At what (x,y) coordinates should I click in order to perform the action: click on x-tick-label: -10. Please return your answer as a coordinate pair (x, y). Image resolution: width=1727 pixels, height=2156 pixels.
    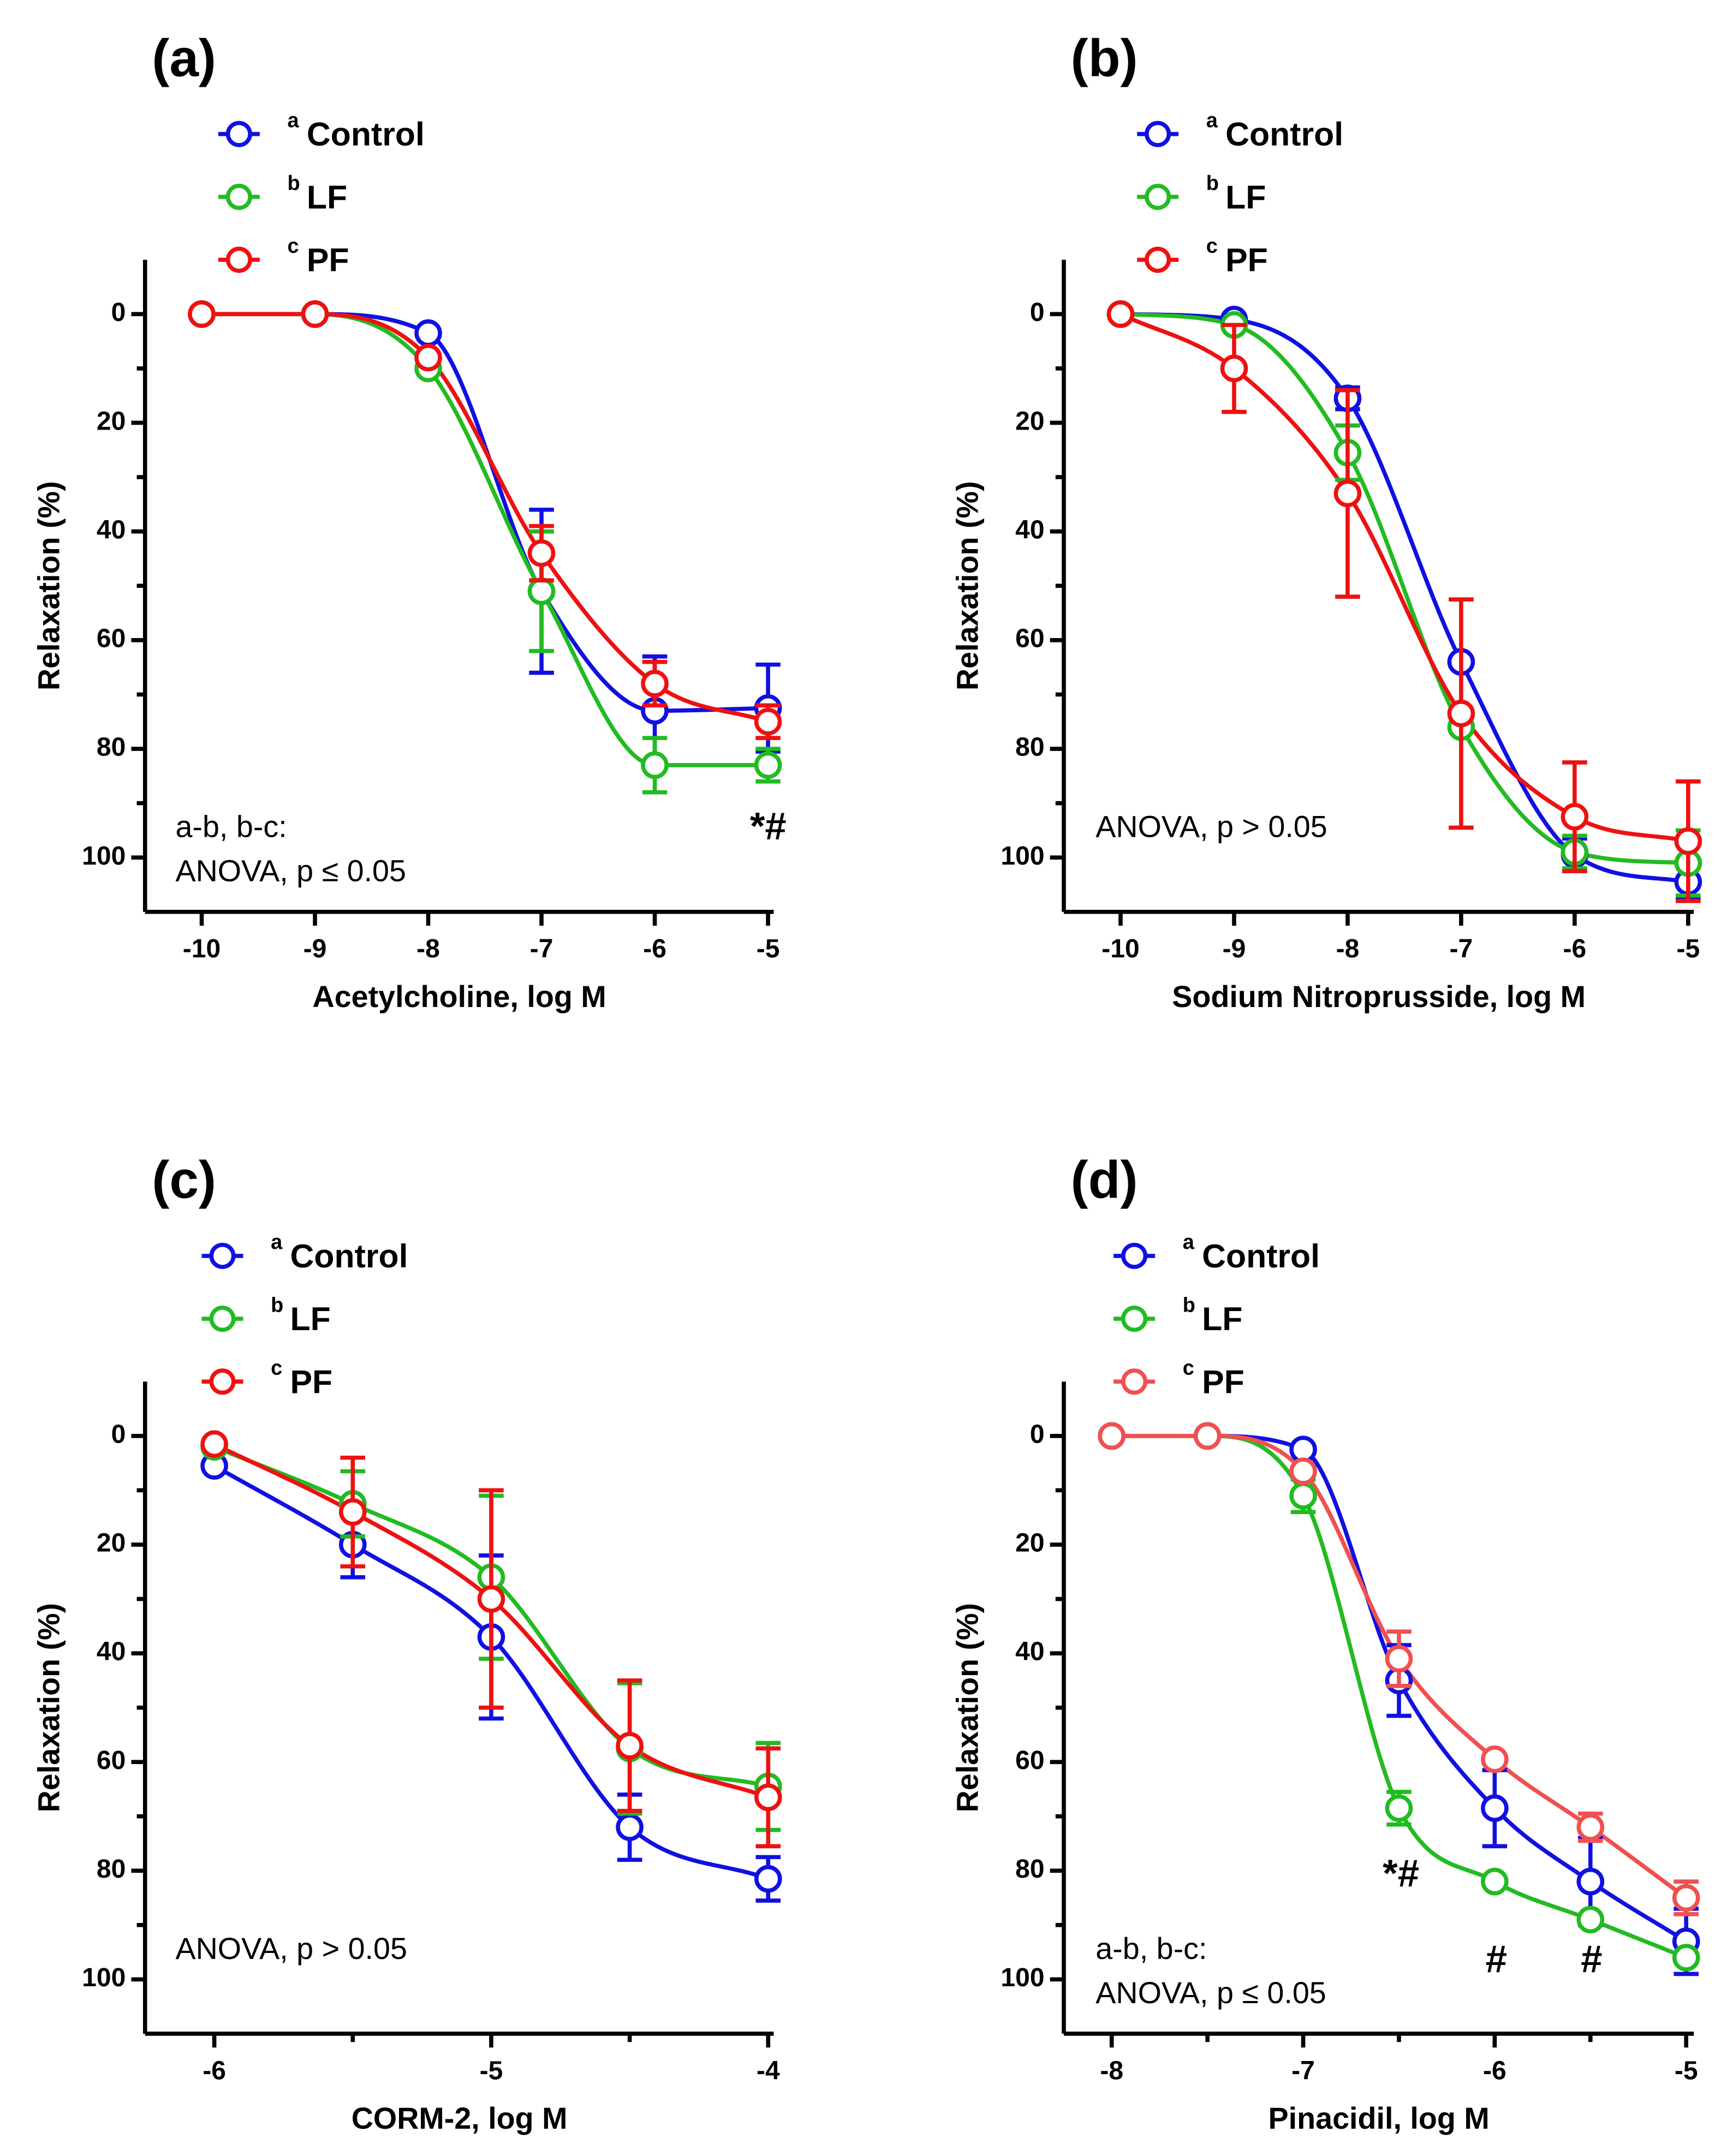
    Looking at the image, I should click on (202, 948).